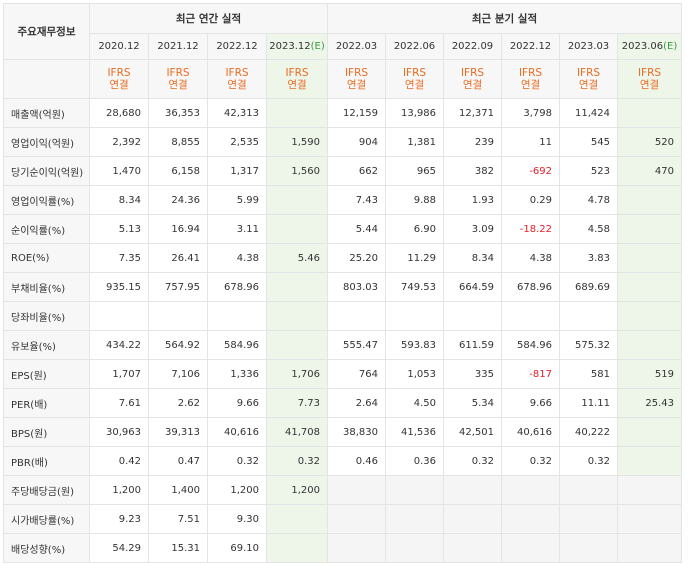 The image size is (691, 564). What do you see at coordinates (642, 46) in the screenshot?
I see `period-date: 2023.06` at bounding box center [642, 46].